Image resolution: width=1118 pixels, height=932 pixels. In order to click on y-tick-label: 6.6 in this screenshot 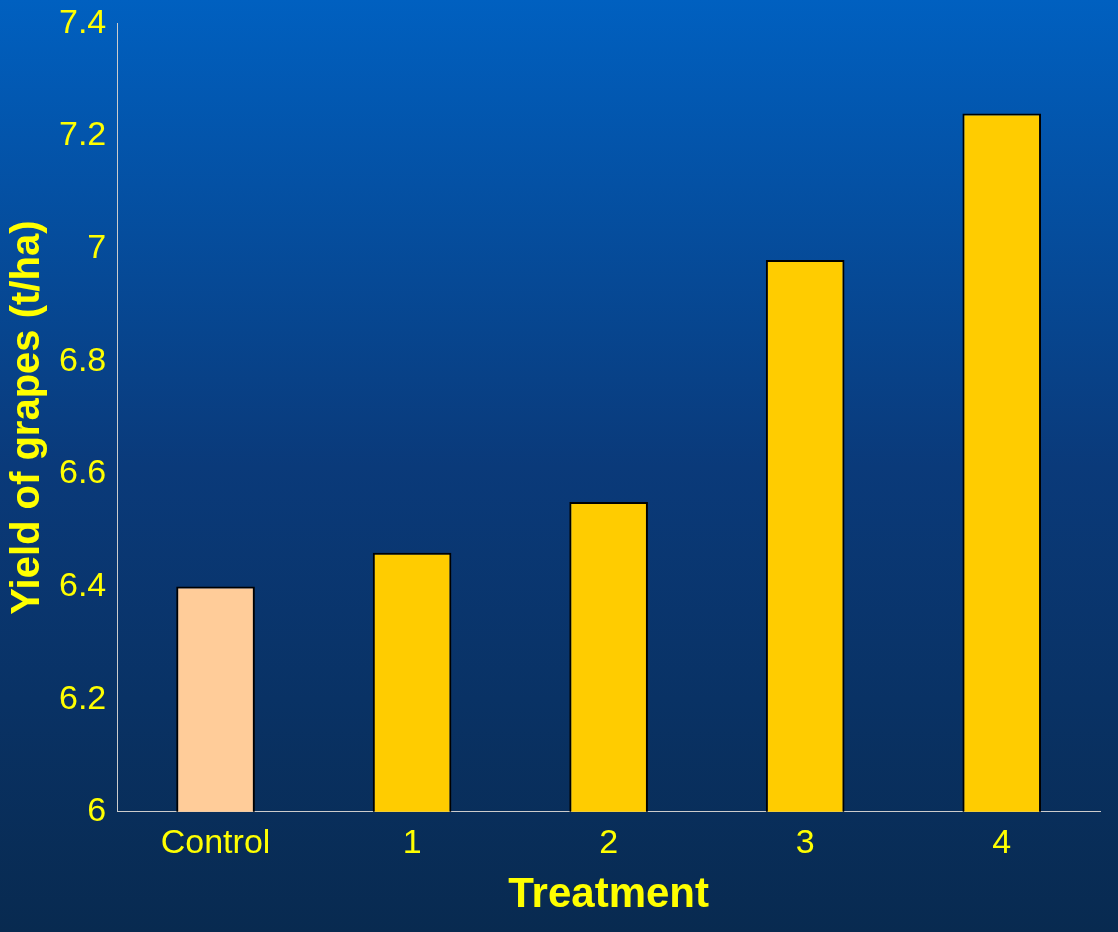, I will do `click(83, 471)`.